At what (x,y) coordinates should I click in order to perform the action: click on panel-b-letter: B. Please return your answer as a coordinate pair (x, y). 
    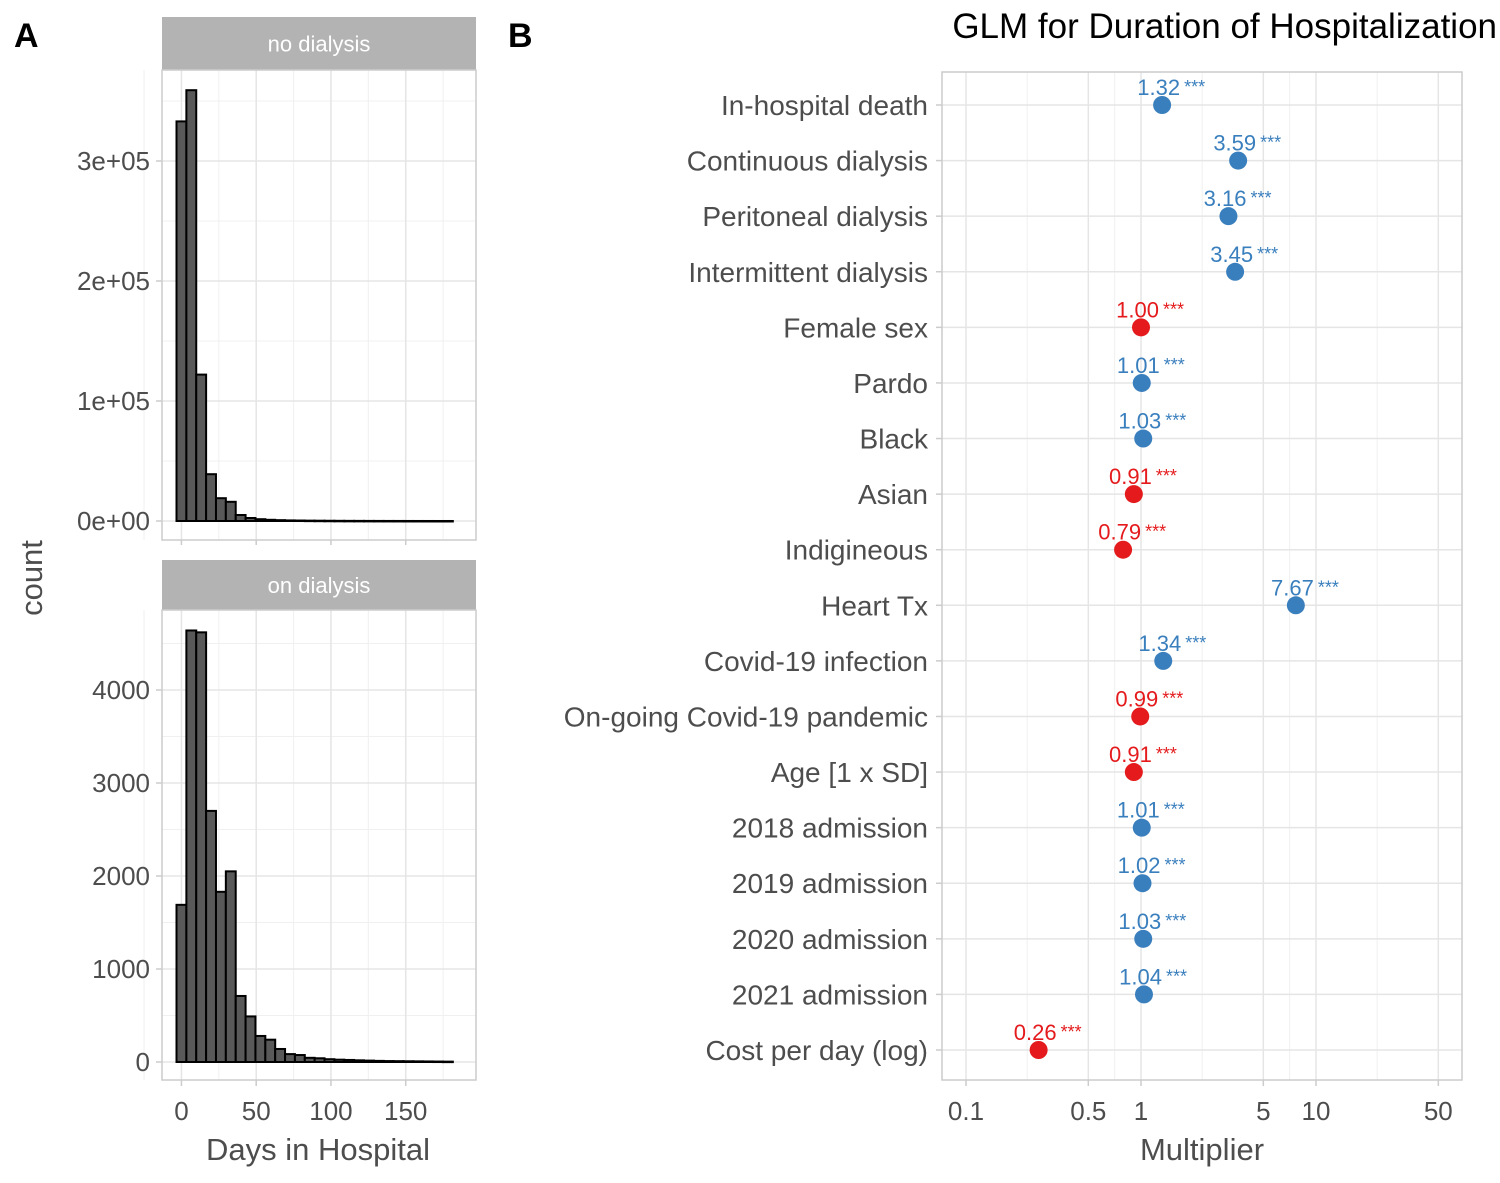
    Looking at the image, I should click on (520, 36).